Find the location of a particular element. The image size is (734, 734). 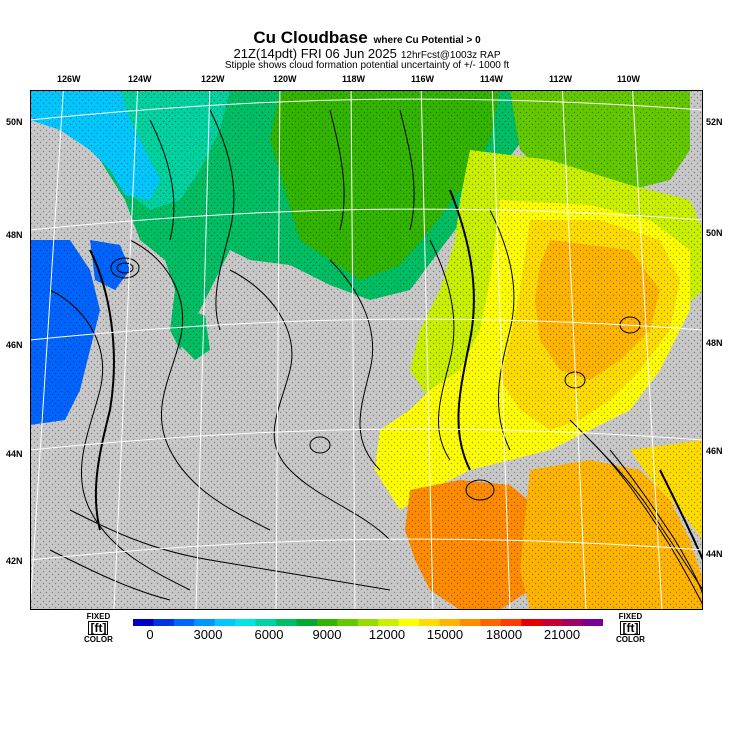

lon-label: 114W is located at coordinates (492, 79).